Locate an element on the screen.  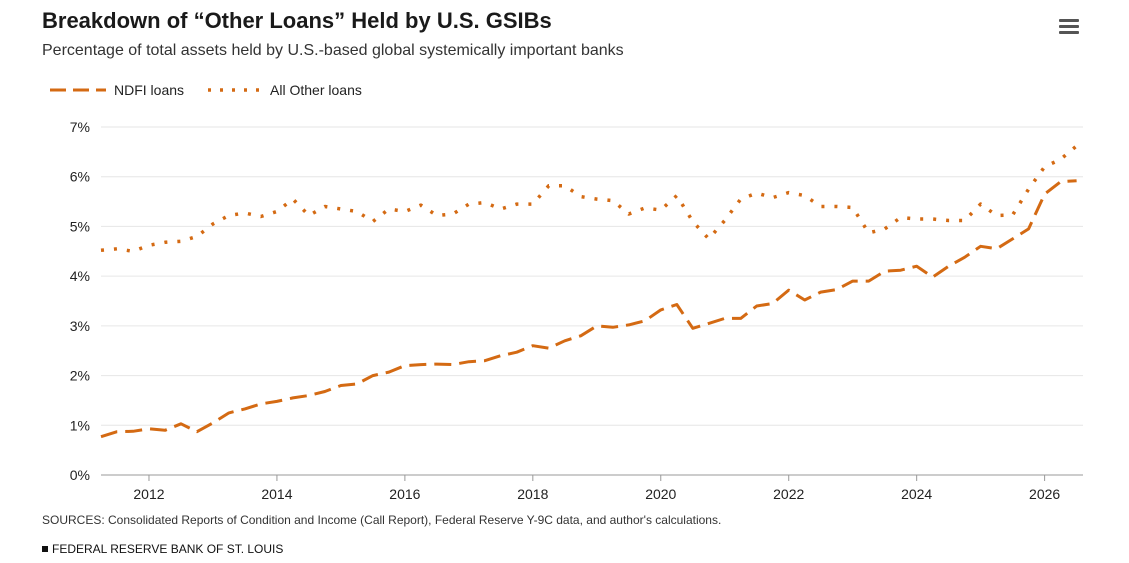
x-tick-label: 2020 is located at coordinates (660, 494).